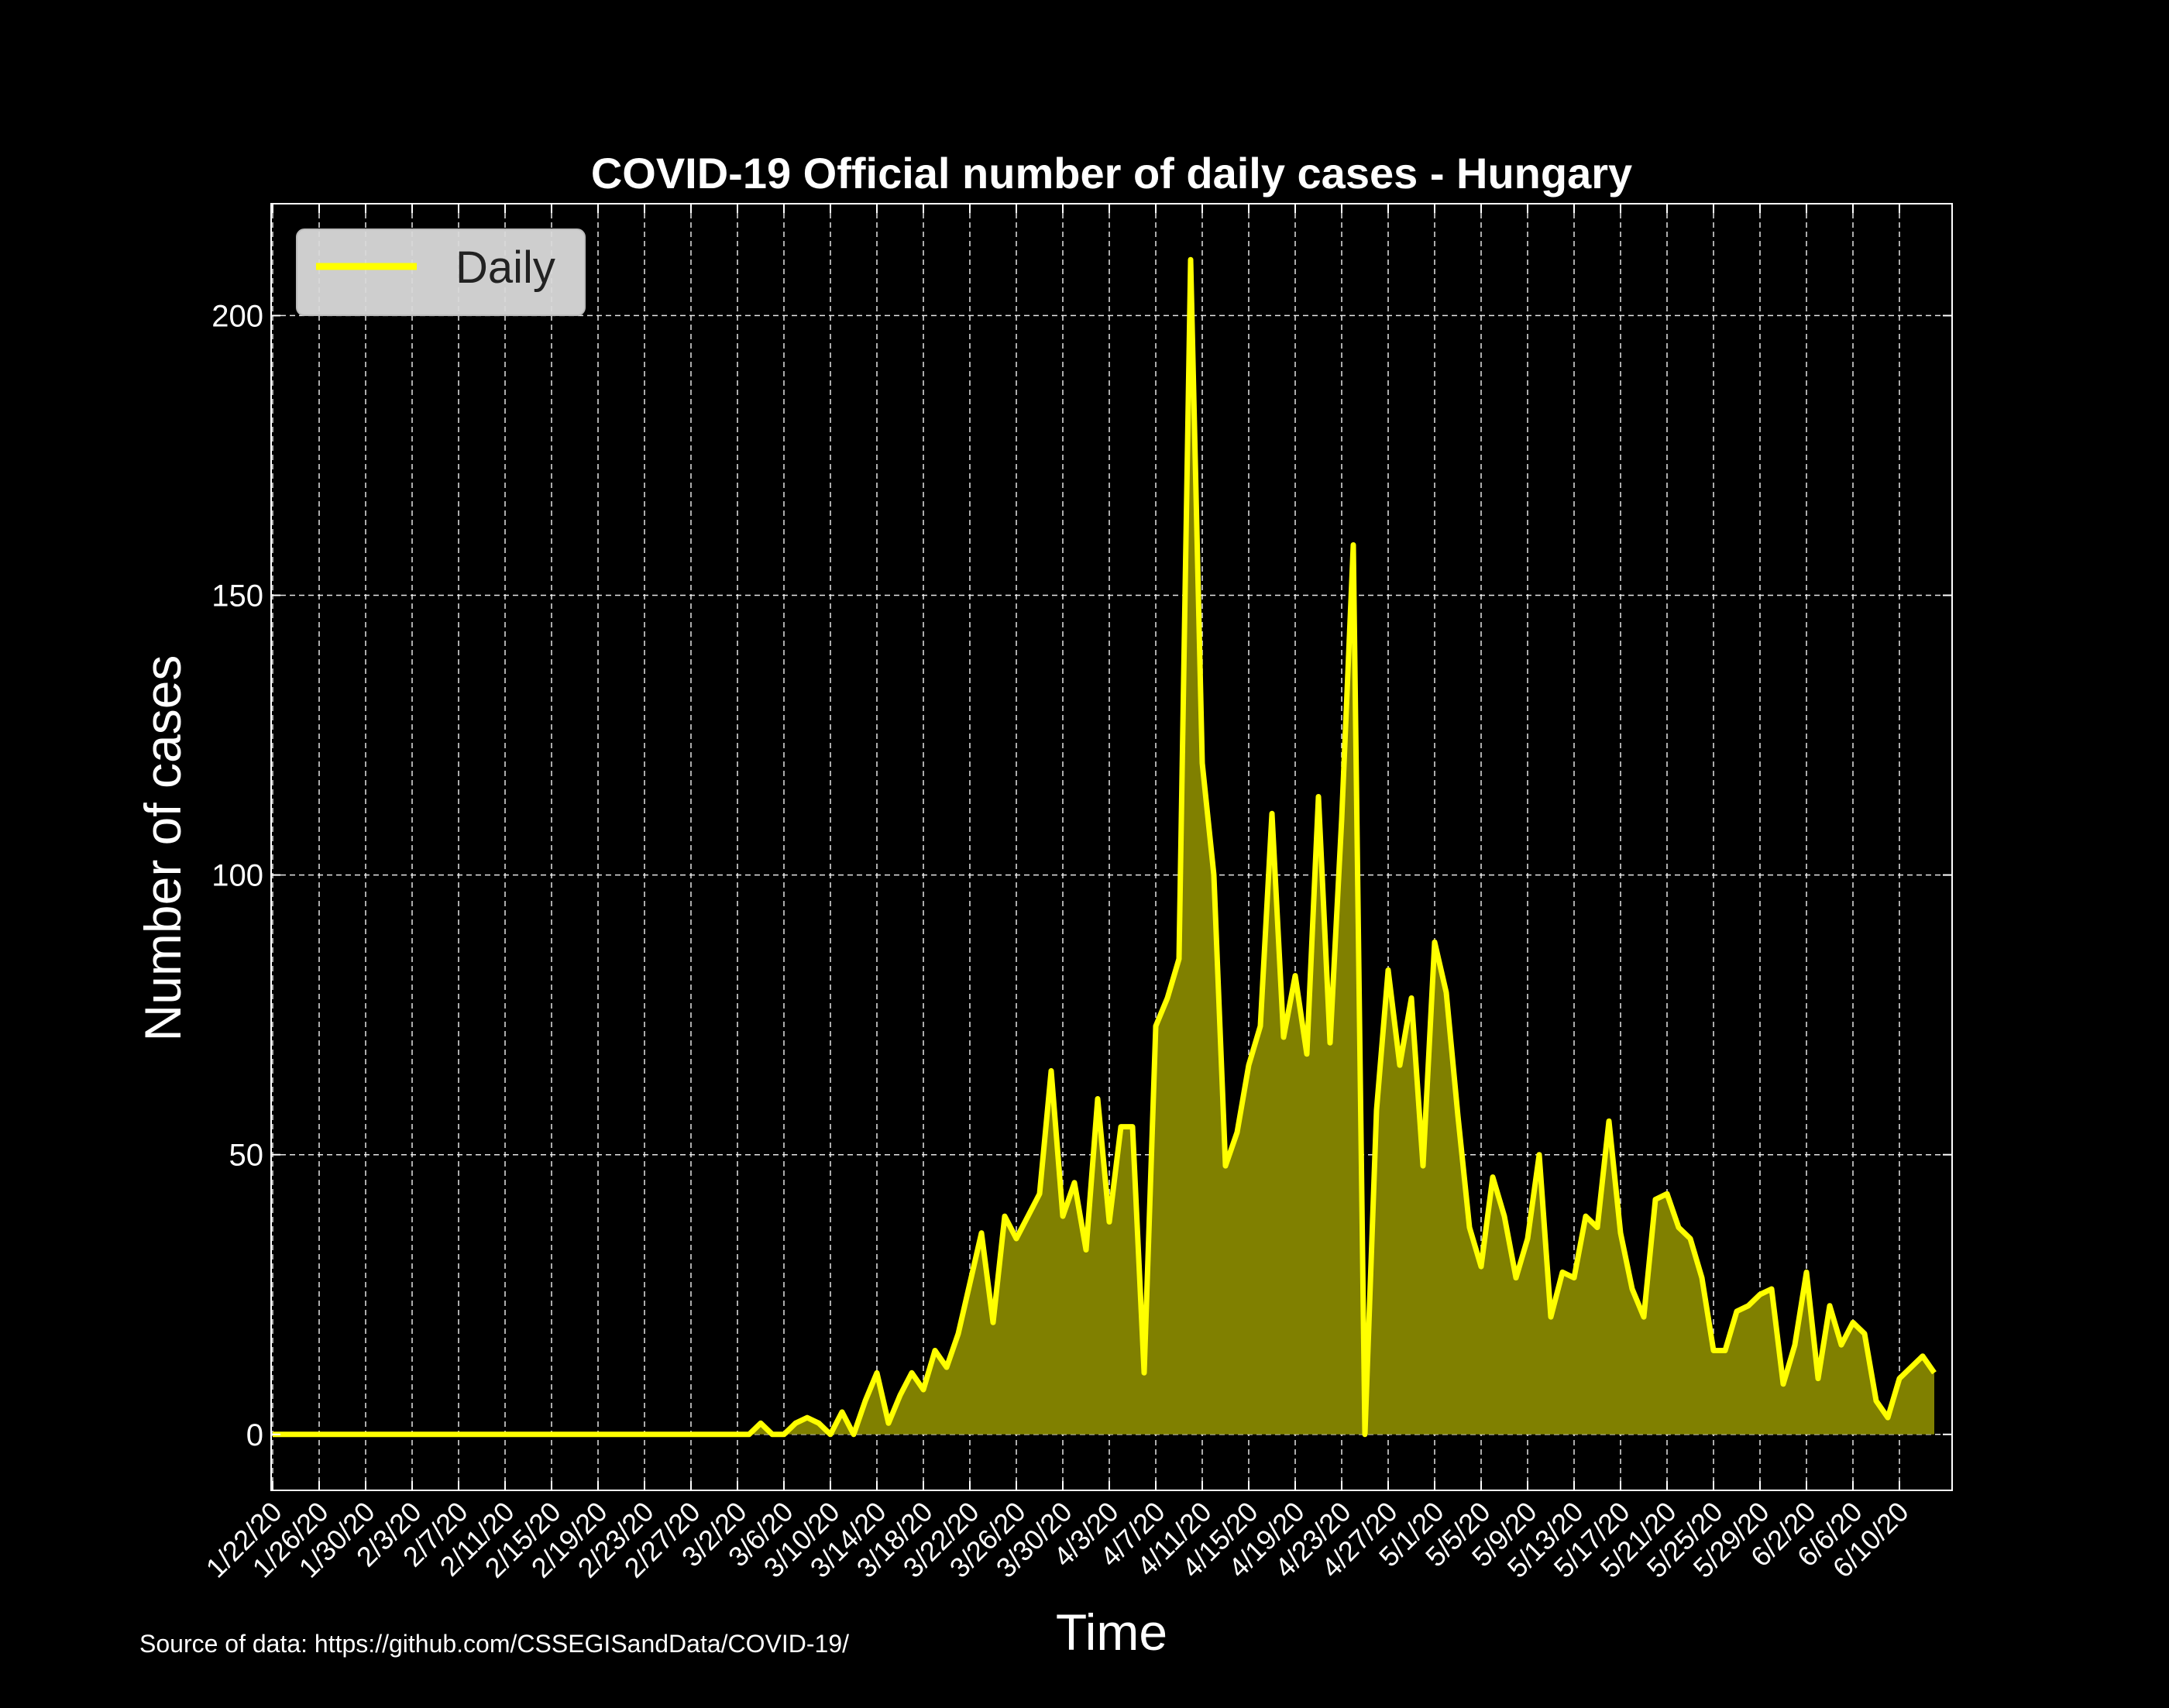  What do you see at coordinates (237, 876) in the screenshot?
I see `y-tick-label: 100` at bounding box center [237, 876].